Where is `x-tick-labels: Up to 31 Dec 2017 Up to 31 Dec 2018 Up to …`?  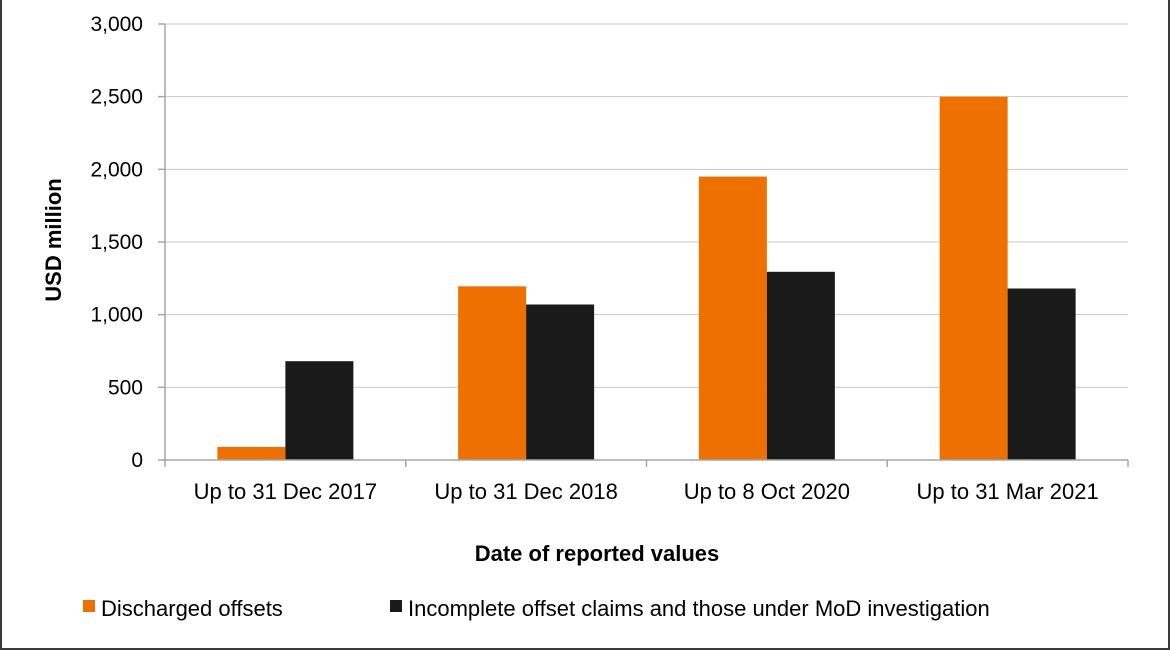 x-tick-labels: Up to 31 Dec 2017 Up to 31 Dec 2018 Up to … is located at coordinates (646, 491).